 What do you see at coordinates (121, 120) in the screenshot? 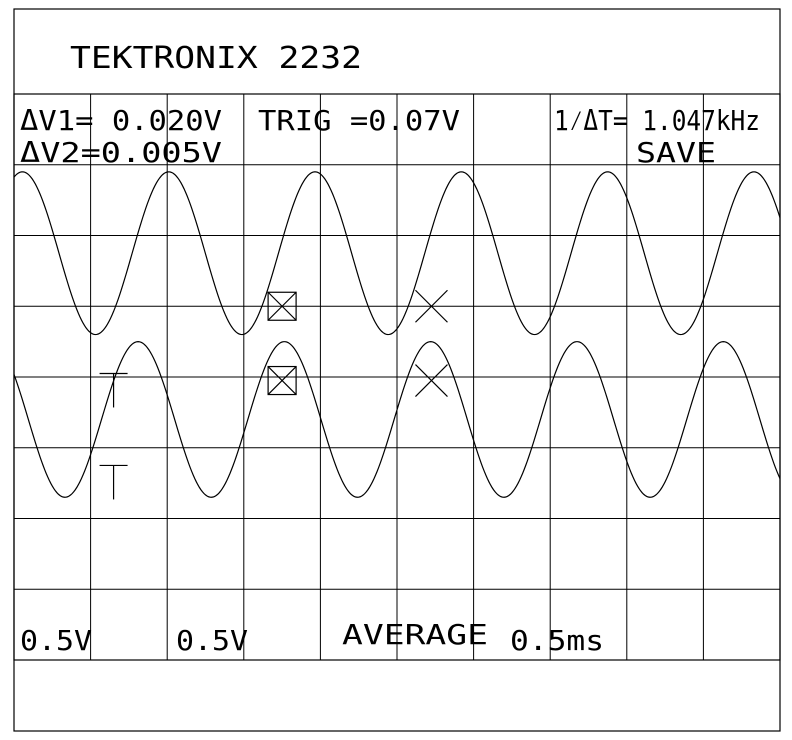
I see `delta-v1-readout: ΔV1= 0.020V` at bounding box center [121, 120].